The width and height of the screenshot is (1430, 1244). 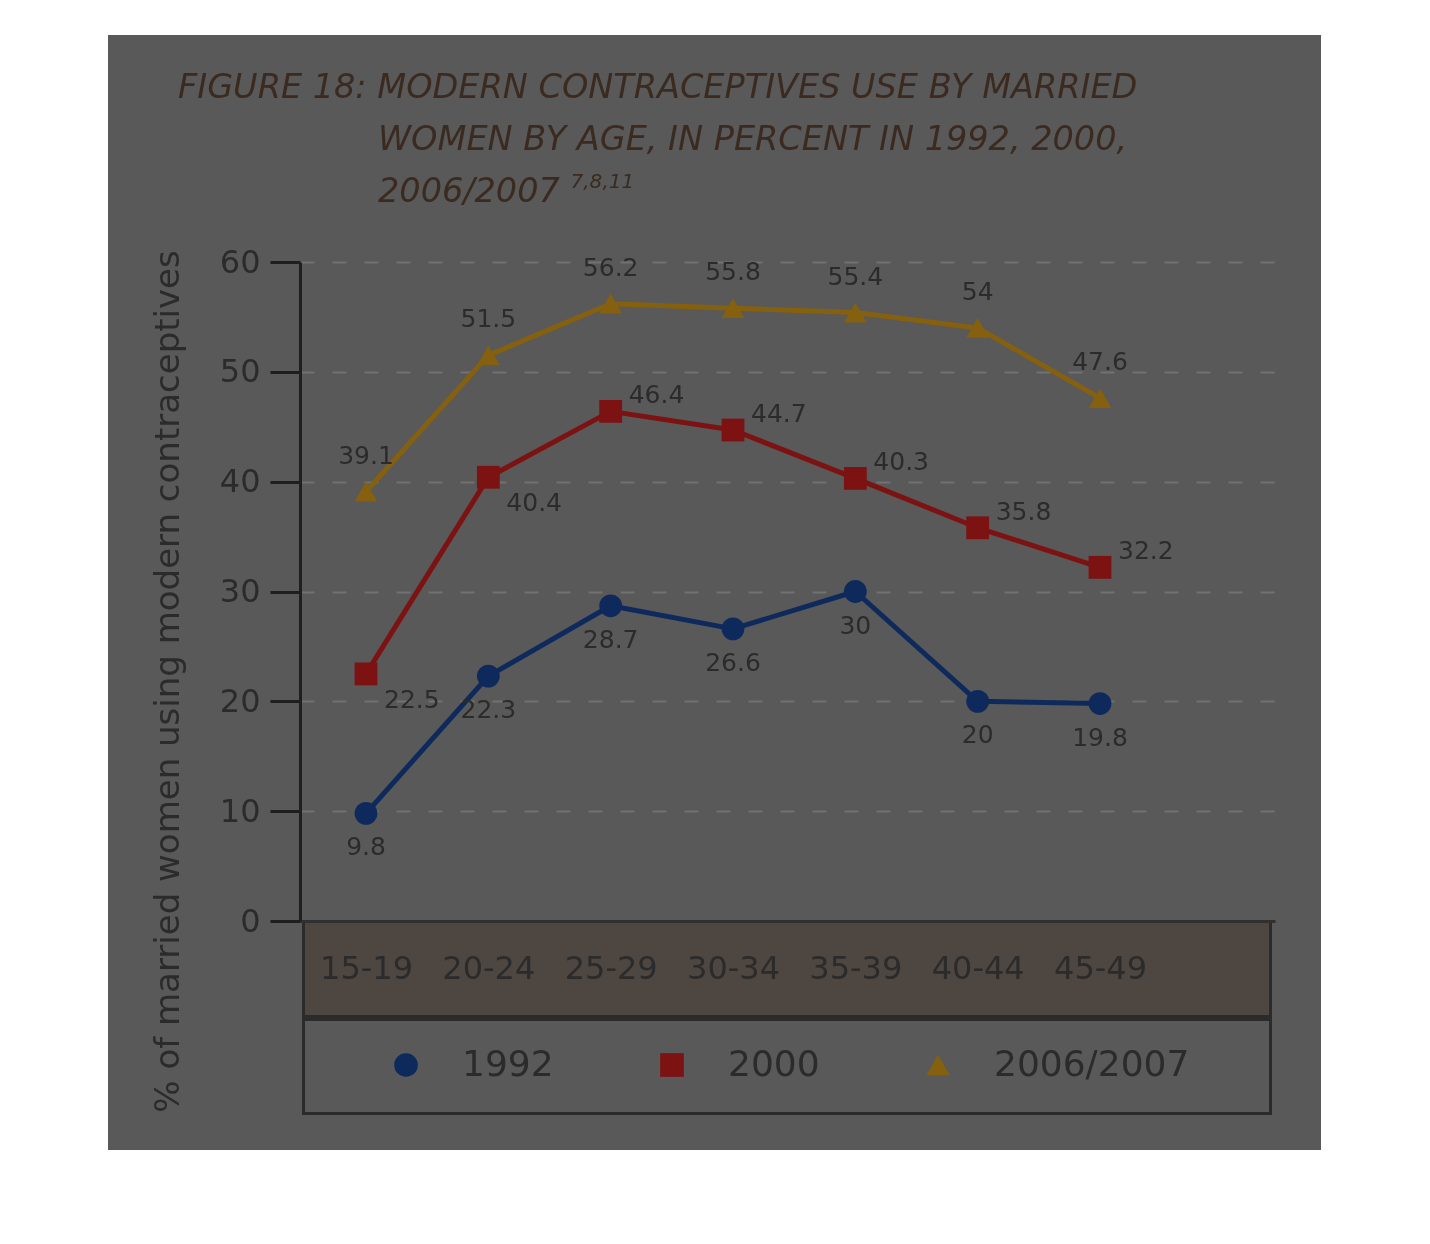 I want to click on data-label: 56.2, so click(x=610, y=267).